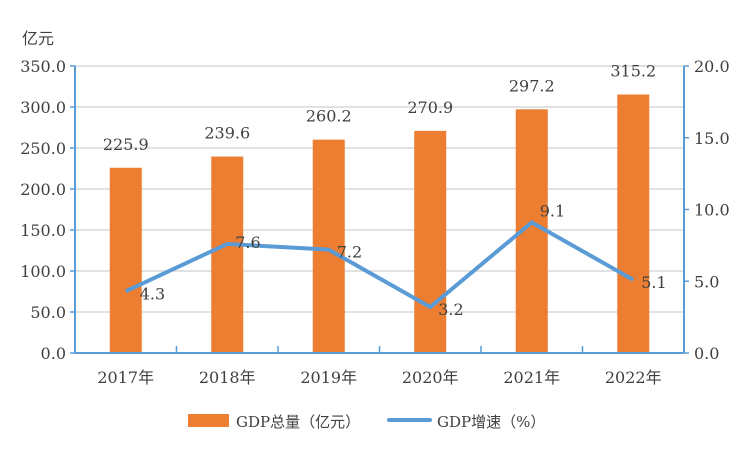  Describe the element at coordinates (633, 377) in the screenshot. I see `x-axis-tick-label: 2022年` at that location.